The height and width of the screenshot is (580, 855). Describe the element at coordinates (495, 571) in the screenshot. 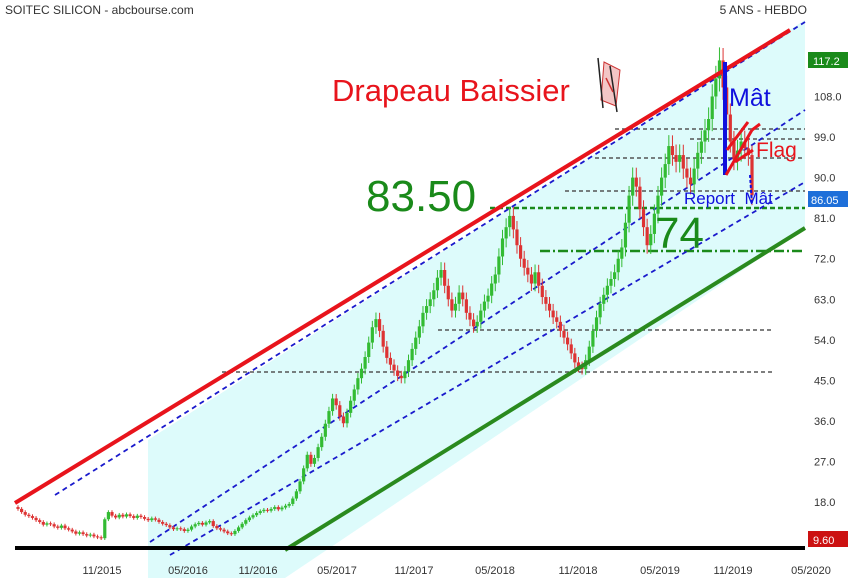

I see `x-tick-label: 05/2018` at that location.